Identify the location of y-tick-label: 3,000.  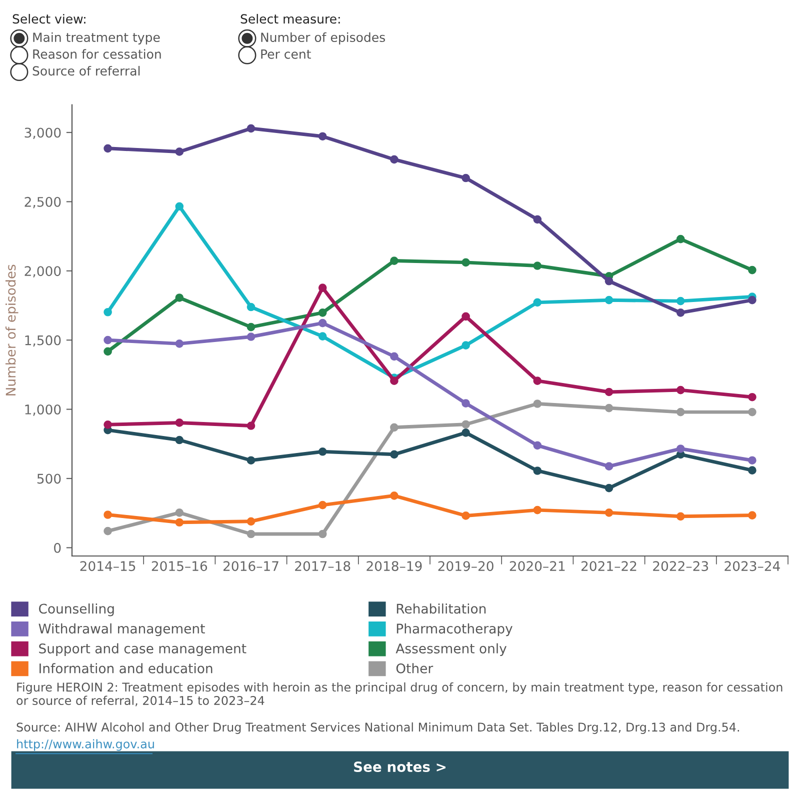
(42, 134).